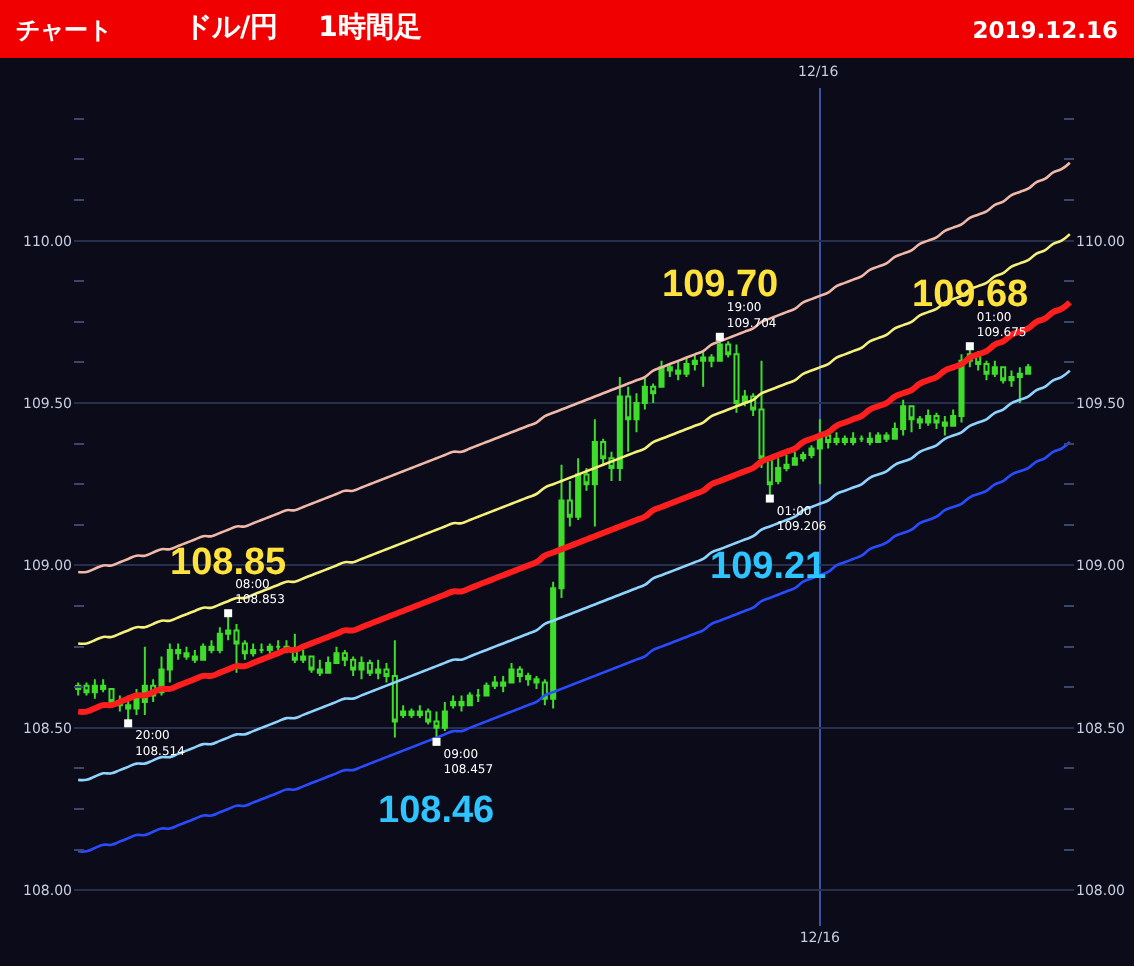 Image resolution: width=1134 pixels, height=966 pixels. What do you see at coordinates (64, 30) in the screenshot?
I see `chart-title: チャート` at bounding box center [64, 30].